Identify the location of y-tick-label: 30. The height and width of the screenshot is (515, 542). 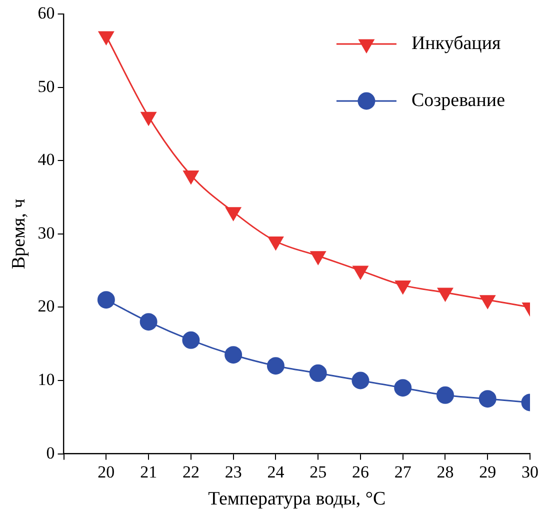
(46, 232).